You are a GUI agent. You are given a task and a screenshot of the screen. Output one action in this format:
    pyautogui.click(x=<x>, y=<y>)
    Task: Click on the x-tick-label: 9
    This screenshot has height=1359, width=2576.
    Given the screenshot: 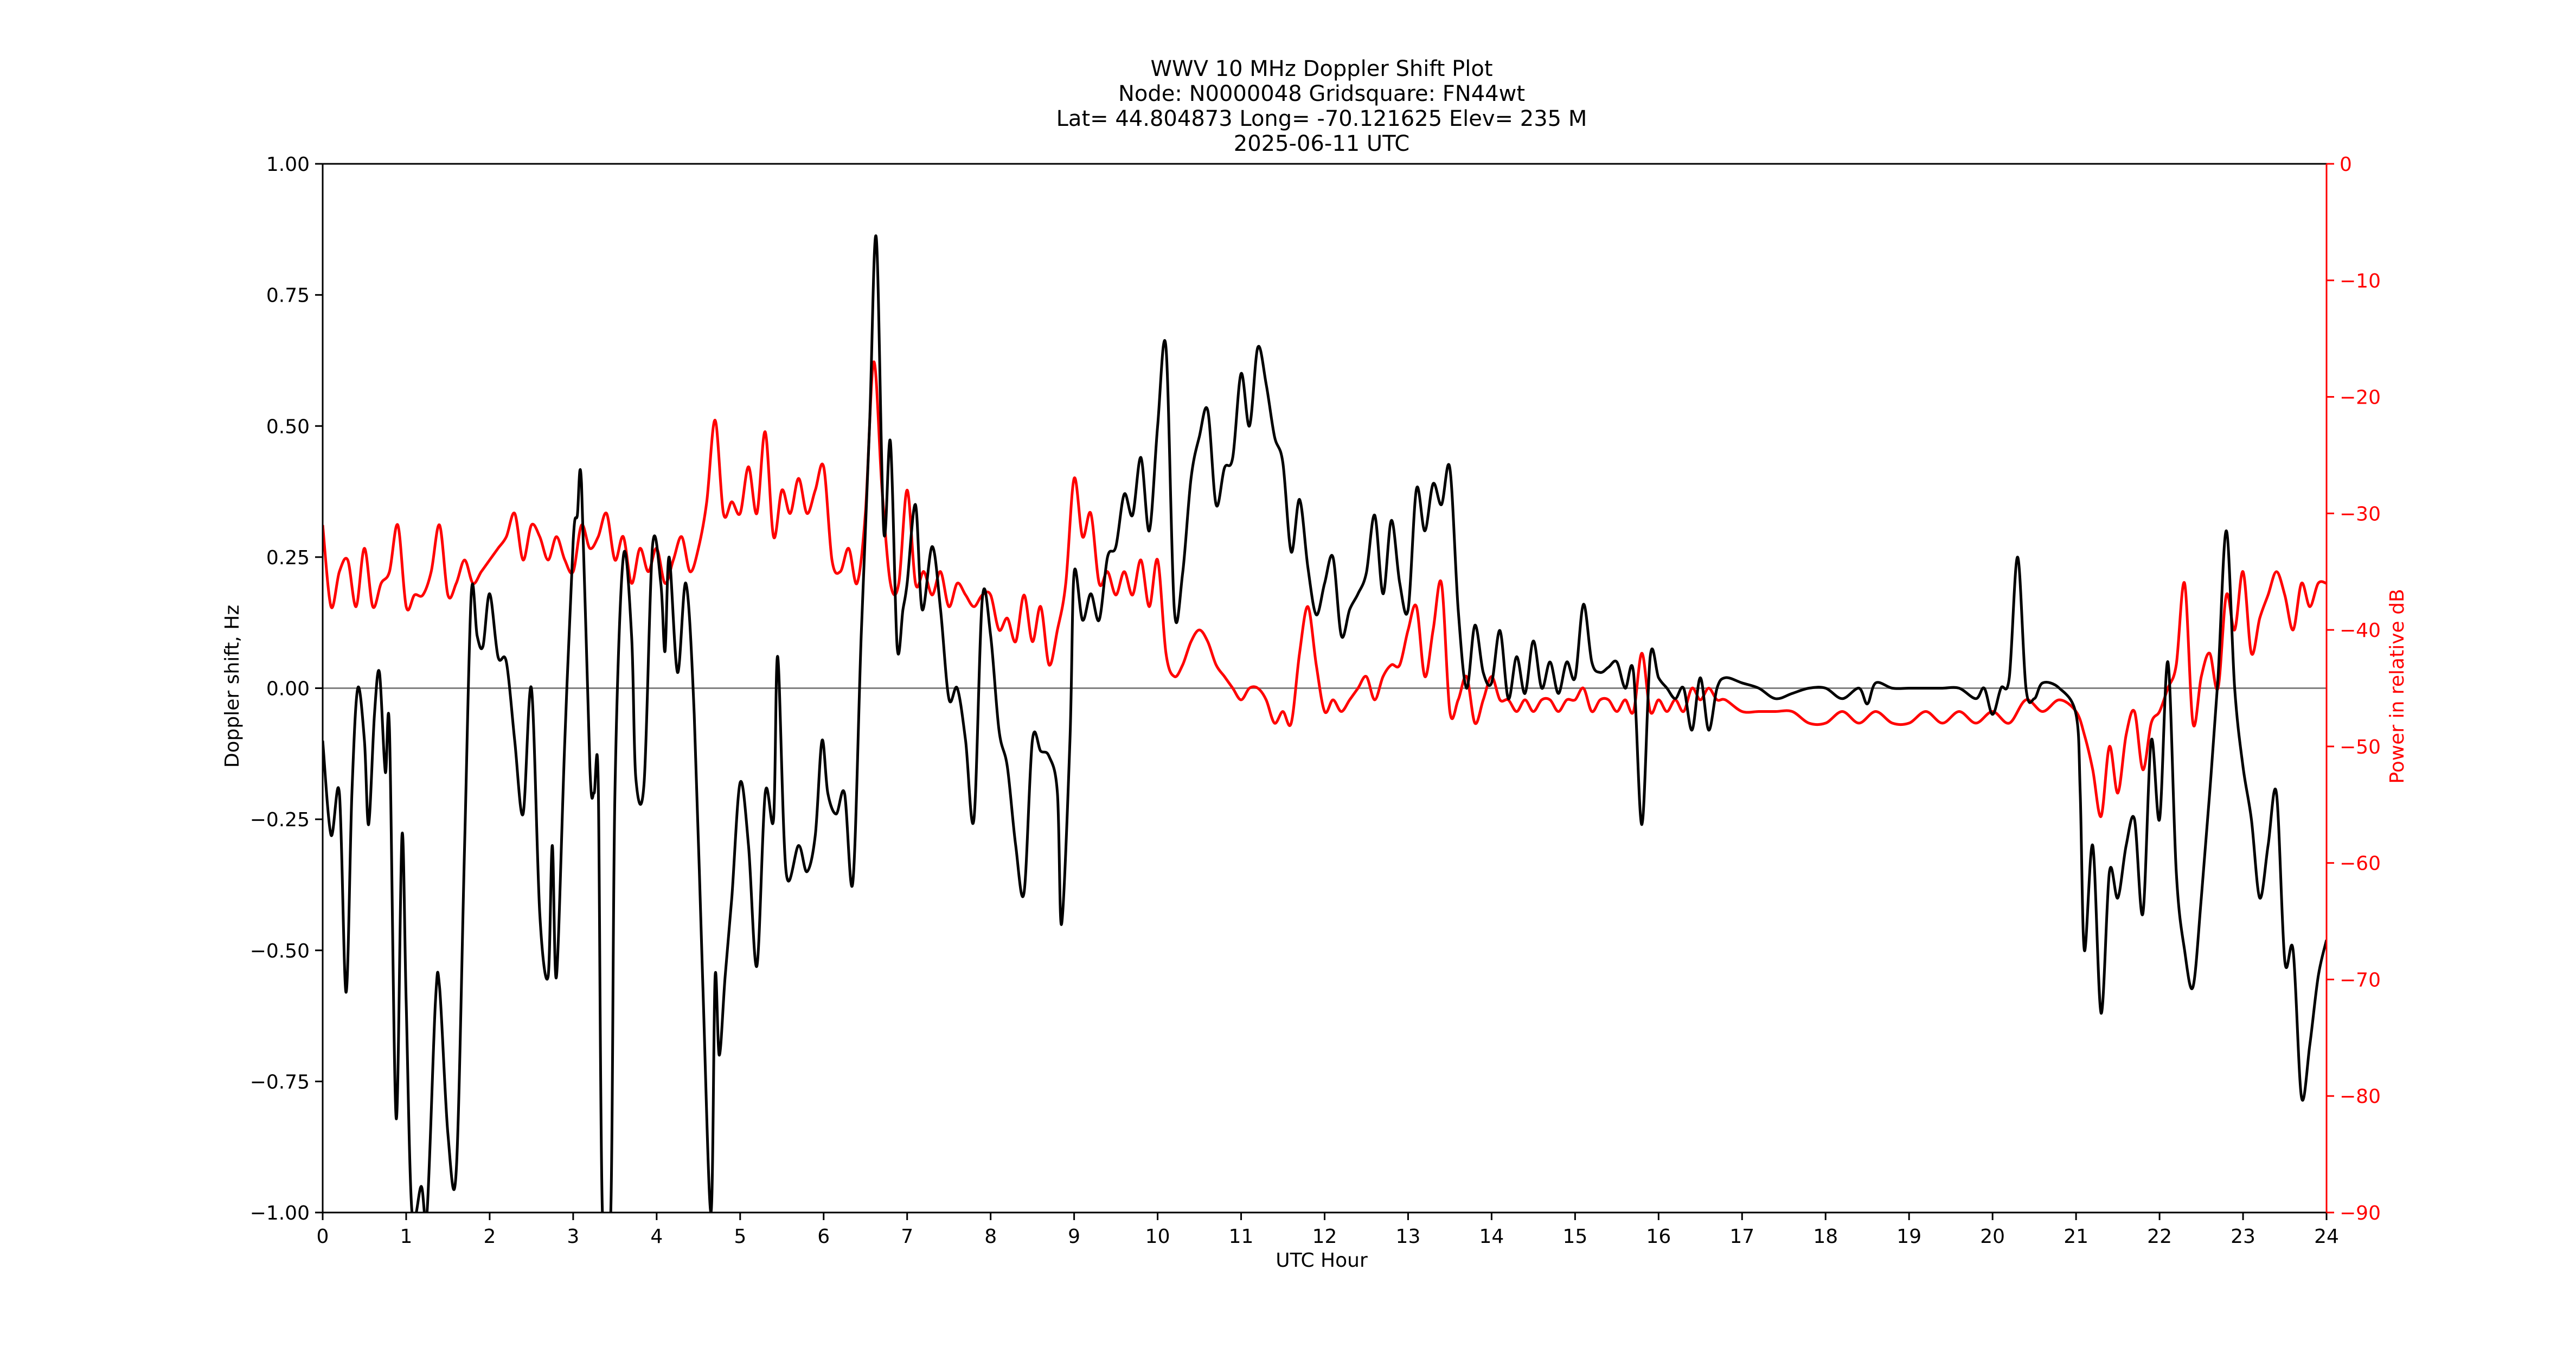 What is the action you would take?
    pyautogui.click(x=1074, y=1237)
    